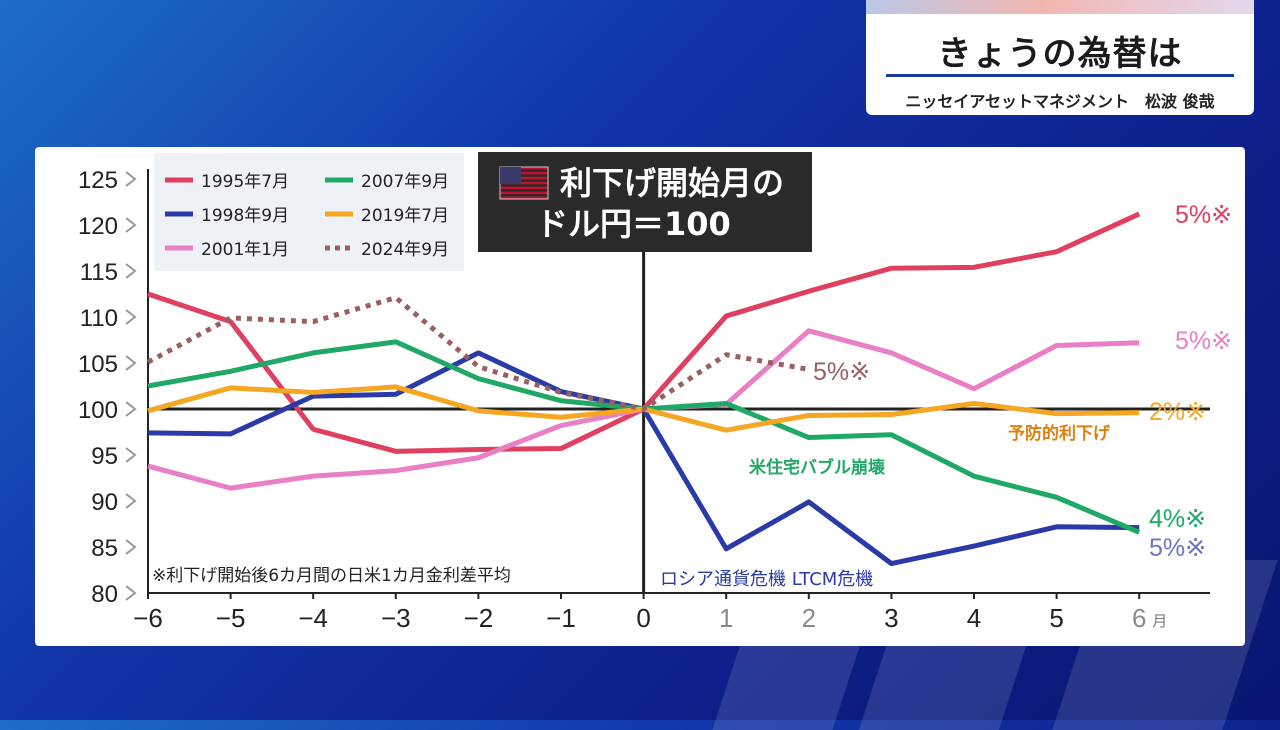  What do you see at coordinates (405, 250) in the screenshot?
I see `legend-label: 2024年9月` at bounding box center [405, 250].